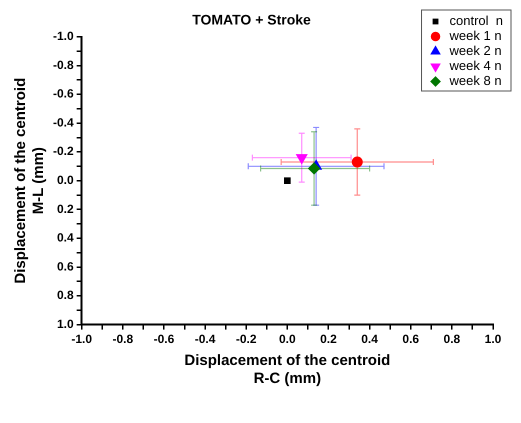 Image resolution: width=521 pixels, height=423 pixels. Describe the element at coordinates (477, 20) in the screenshot. I see `legend-label: control n` at that location.